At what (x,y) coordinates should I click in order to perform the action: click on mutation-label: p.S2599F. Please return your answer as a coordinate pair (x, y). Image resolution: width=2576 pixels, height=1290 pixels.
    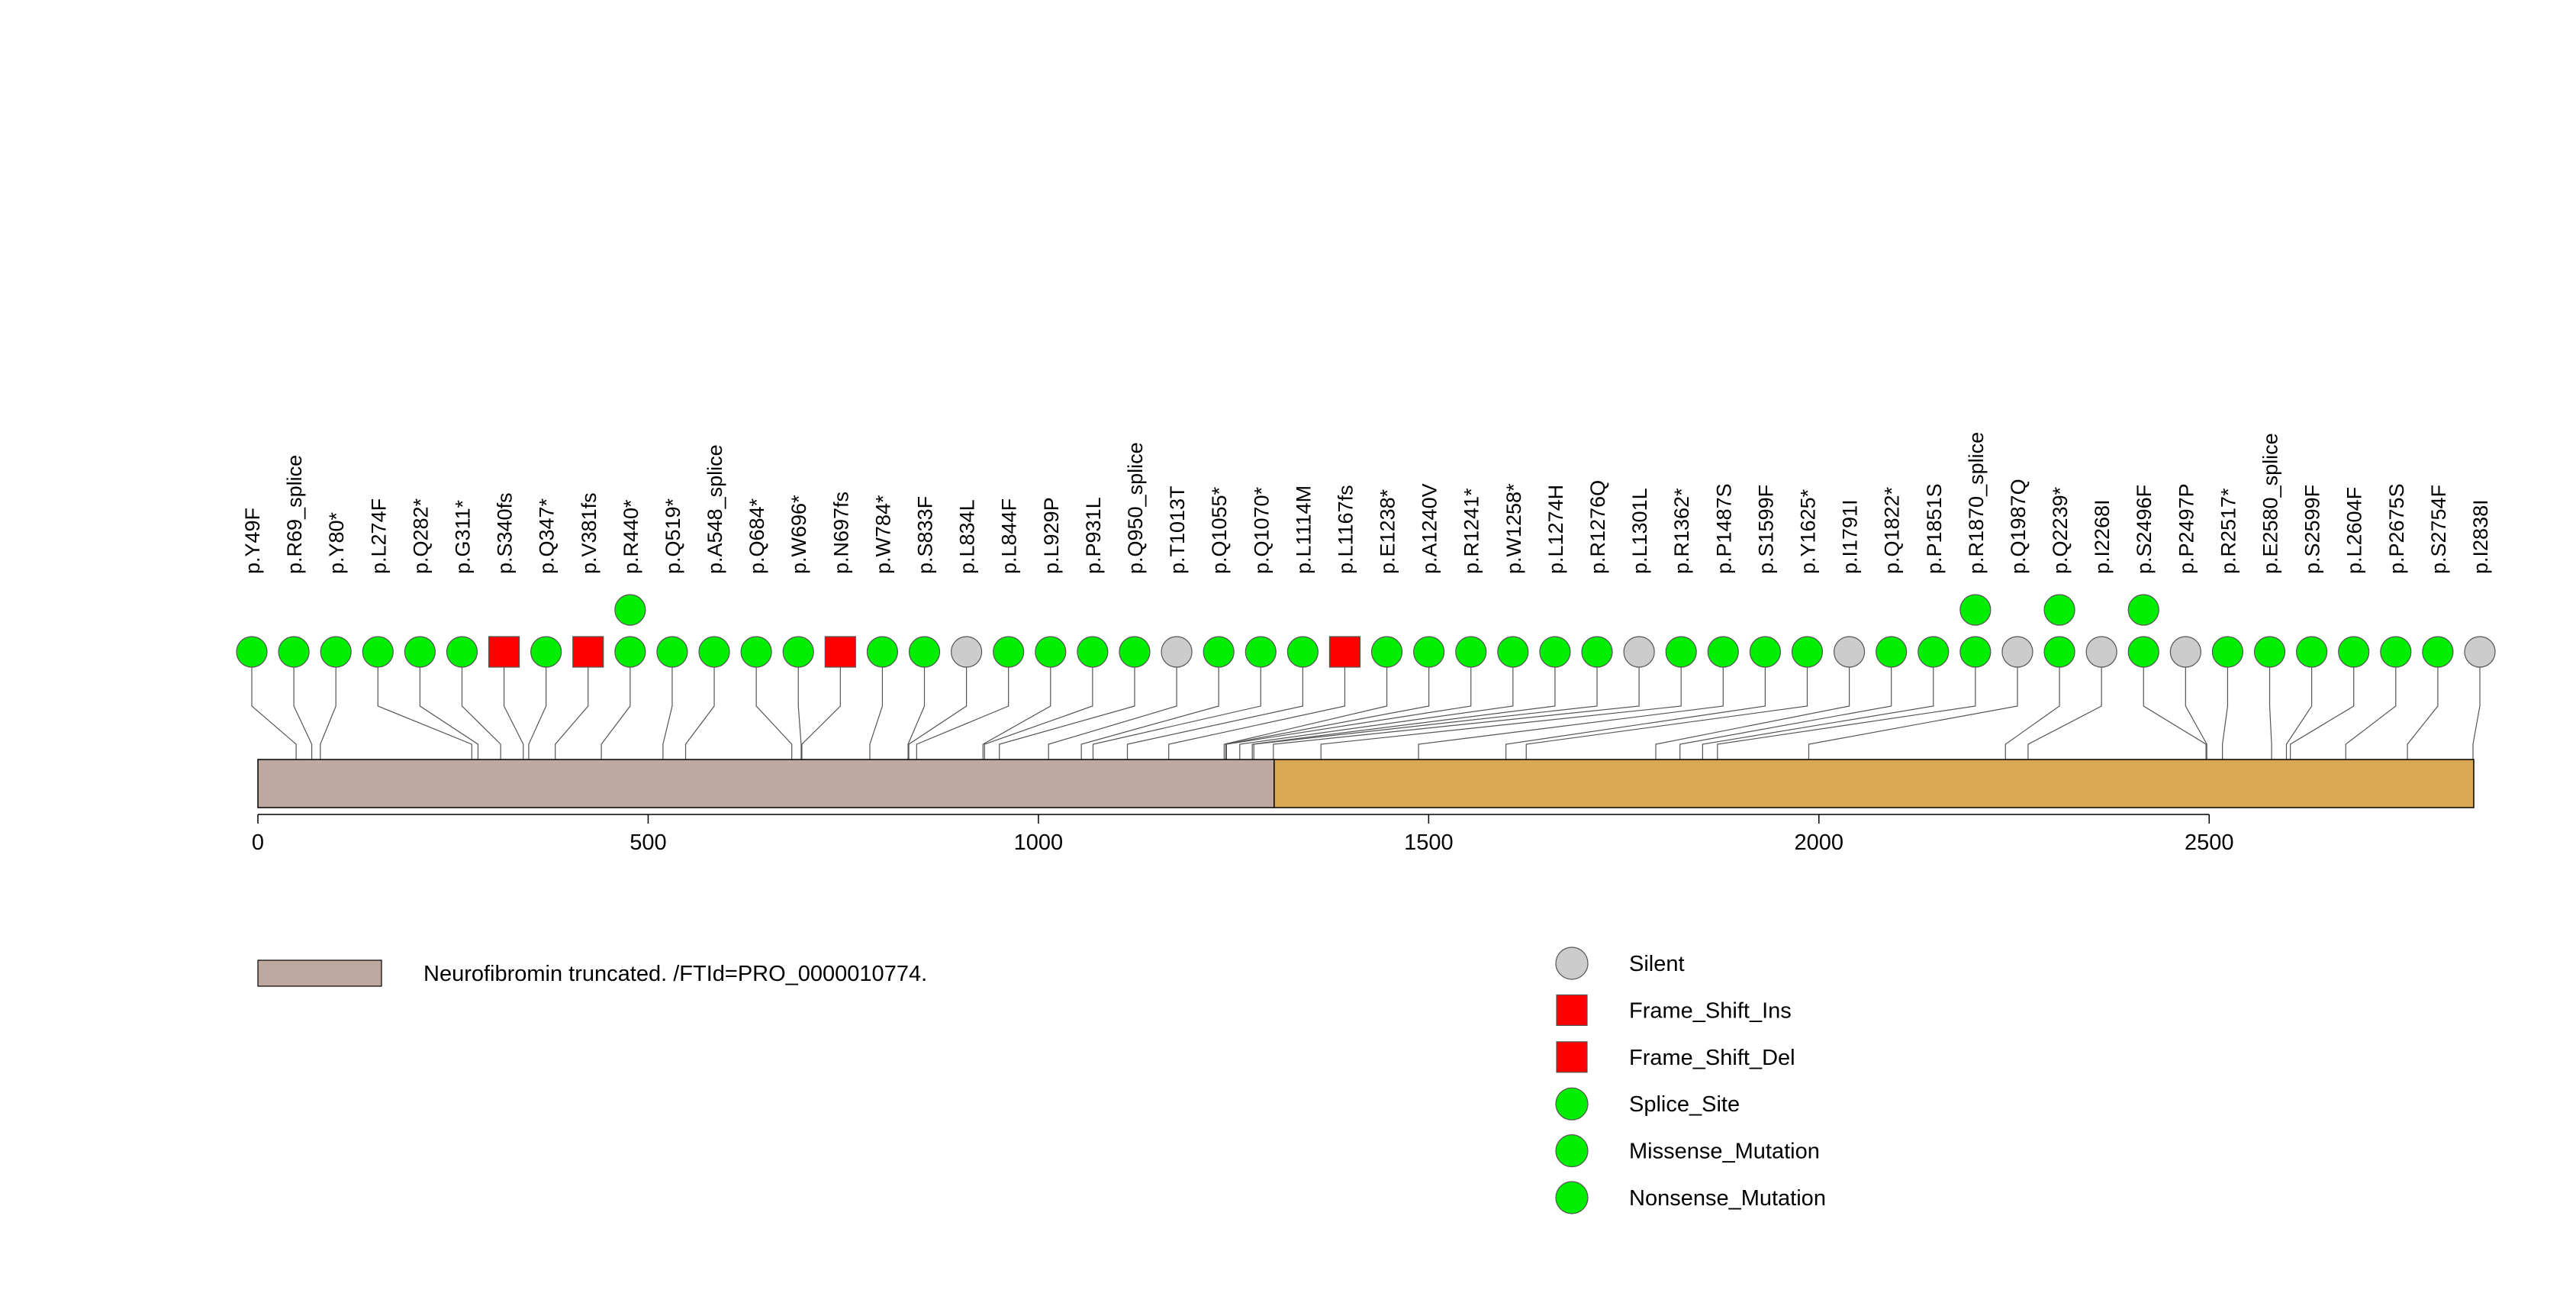
    Looking at the image, I should click on (2312, 530).